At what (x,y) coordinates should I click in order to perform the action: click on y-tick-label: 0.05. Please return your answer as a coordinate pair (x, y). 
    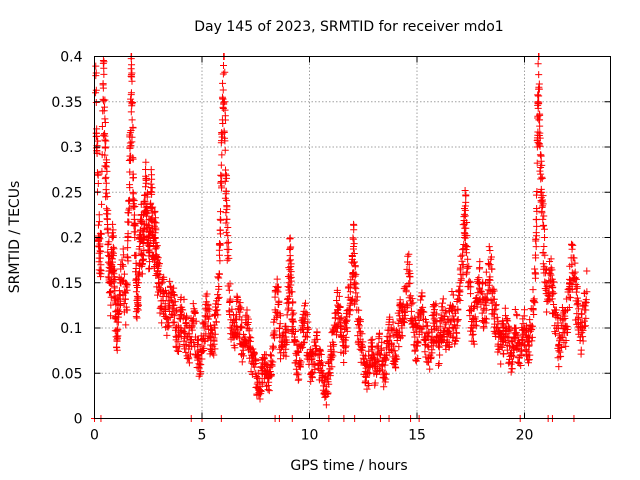
    Looking at the image, I should click on (66, 374).